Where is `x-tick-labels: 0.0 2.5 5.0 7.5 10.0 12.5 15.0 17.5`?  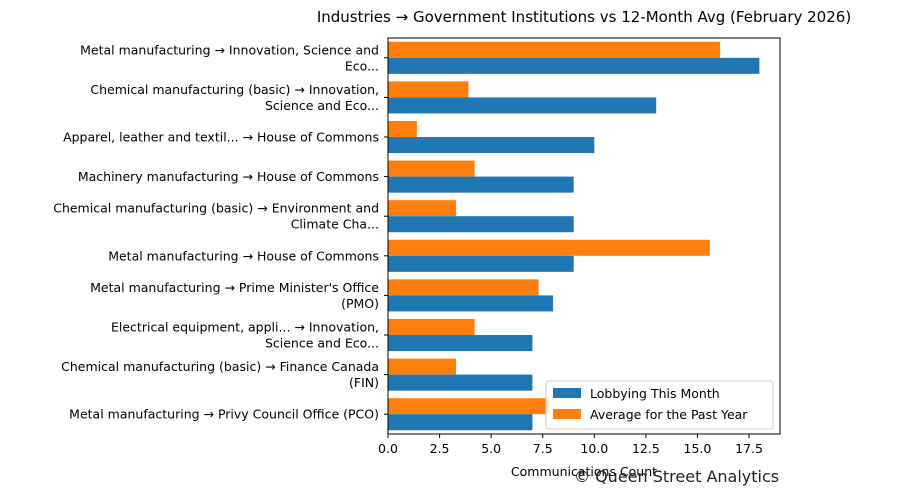 x-tick-labels: 0.0 2.5 5.0 7.5 10.0 12.5 15.0 17.5 is located at coordinates (570, 445).